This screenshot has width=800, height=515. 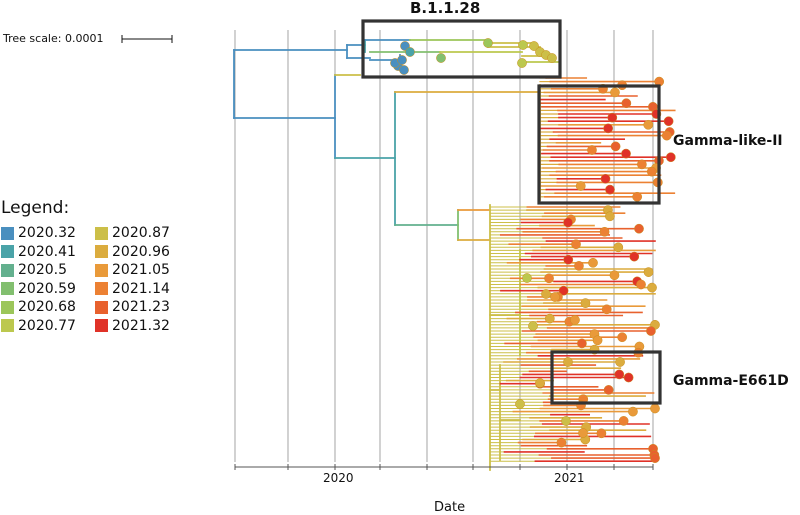 I want to click on axis-tick-label-2020: 2020, so click(x=338, y=478).